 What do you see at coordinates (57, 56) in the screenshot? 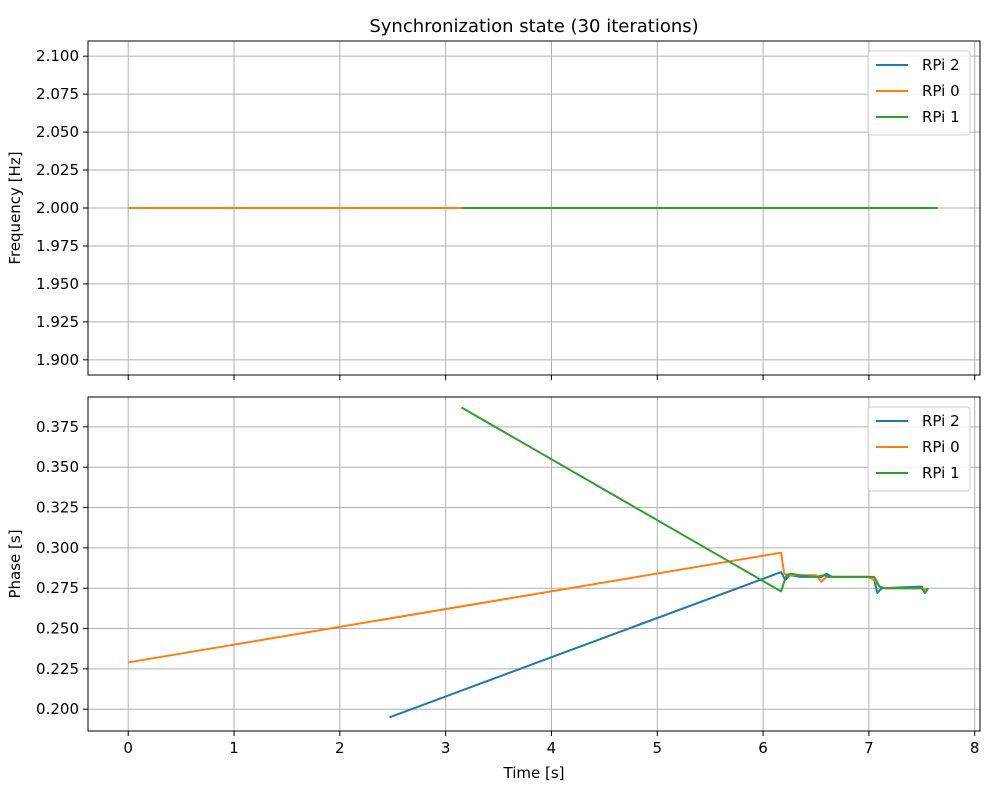
I see `frequency-ytick-label: 2.100` at bounding box center [57, 56].